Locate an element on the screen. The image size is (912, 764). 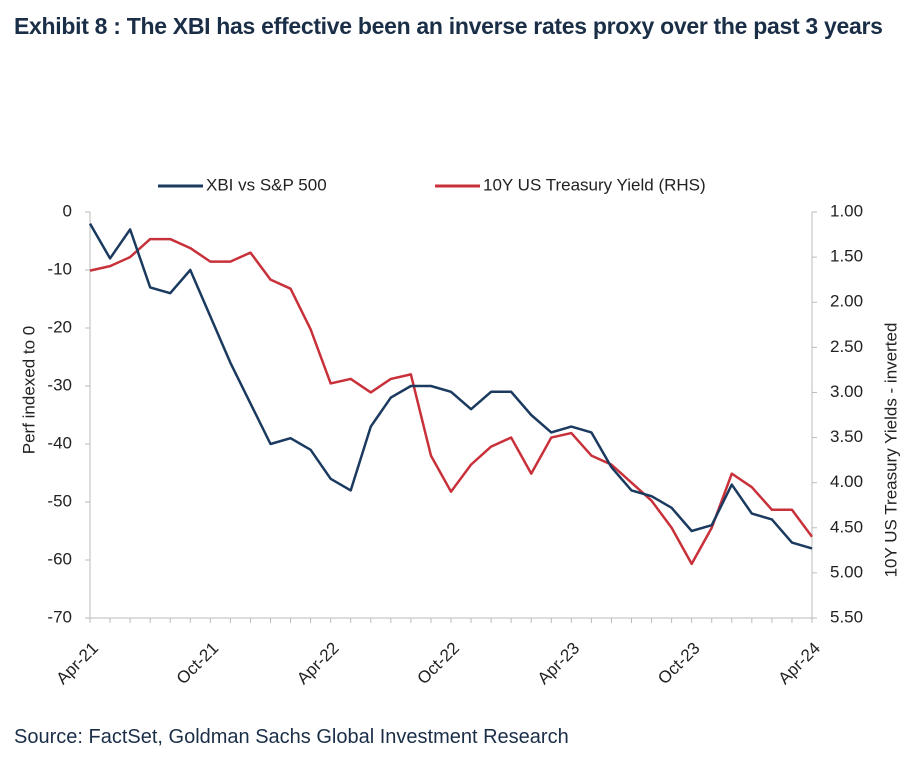
x-tick-label: Apr-24 is located at coordinates (799, 664).